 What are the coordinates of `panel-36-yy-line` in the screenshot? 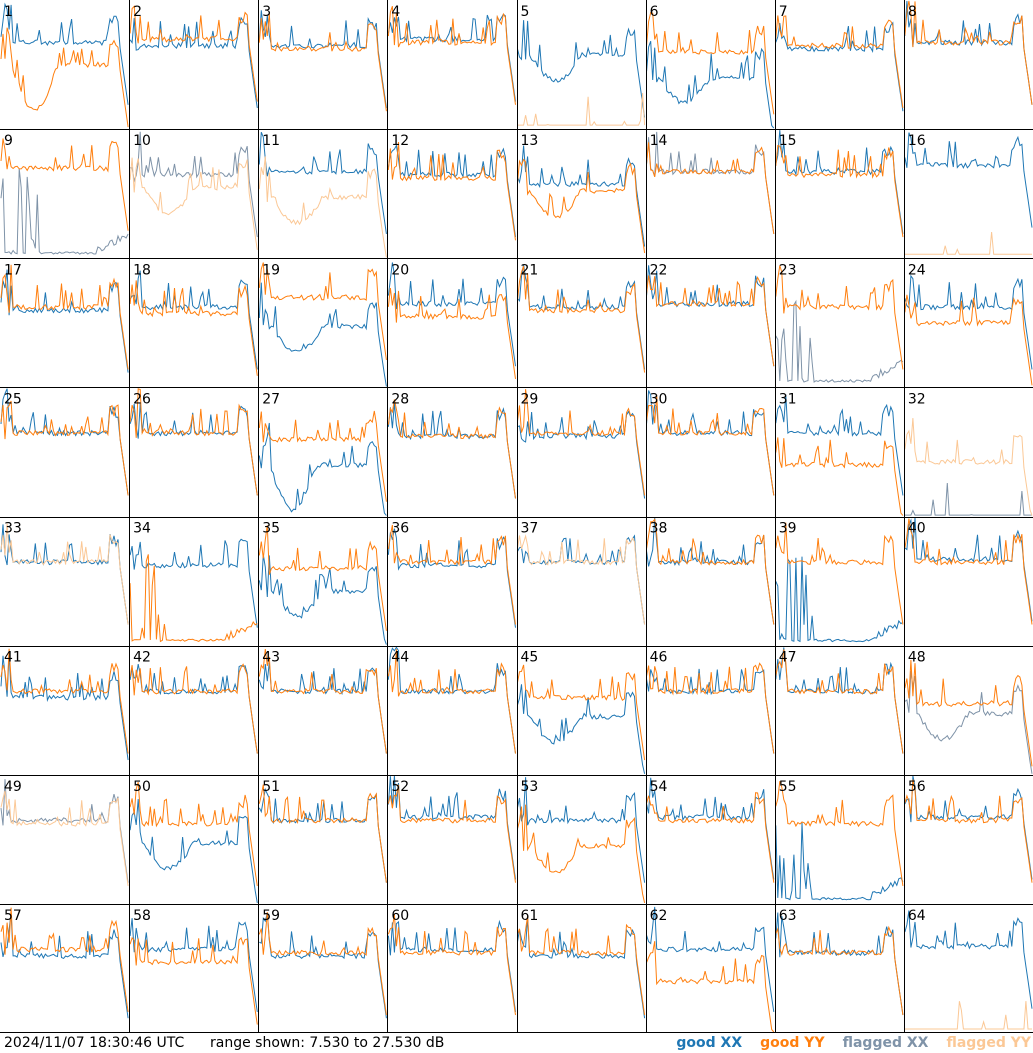 It's located at (451, 574).